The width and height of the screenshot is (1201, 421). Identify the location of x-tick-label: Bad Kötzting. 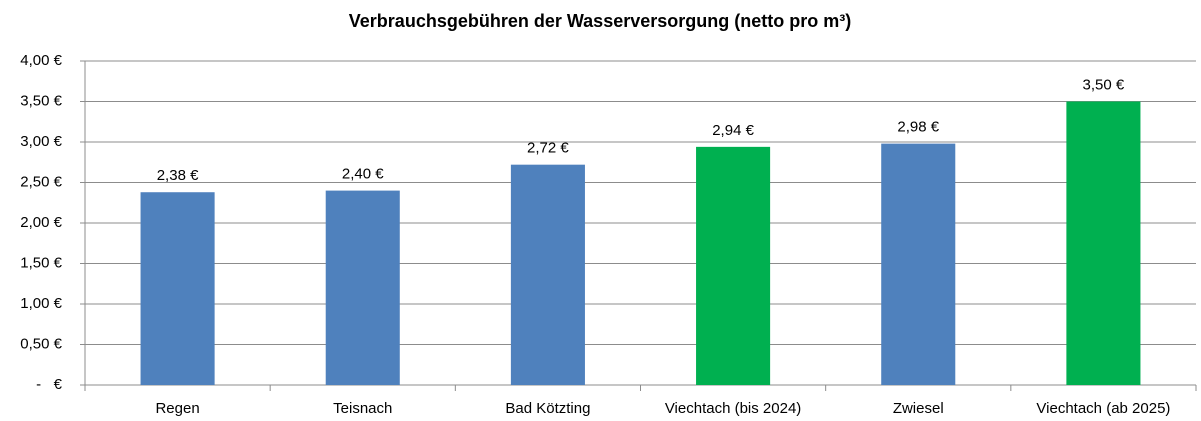
(547, 408).